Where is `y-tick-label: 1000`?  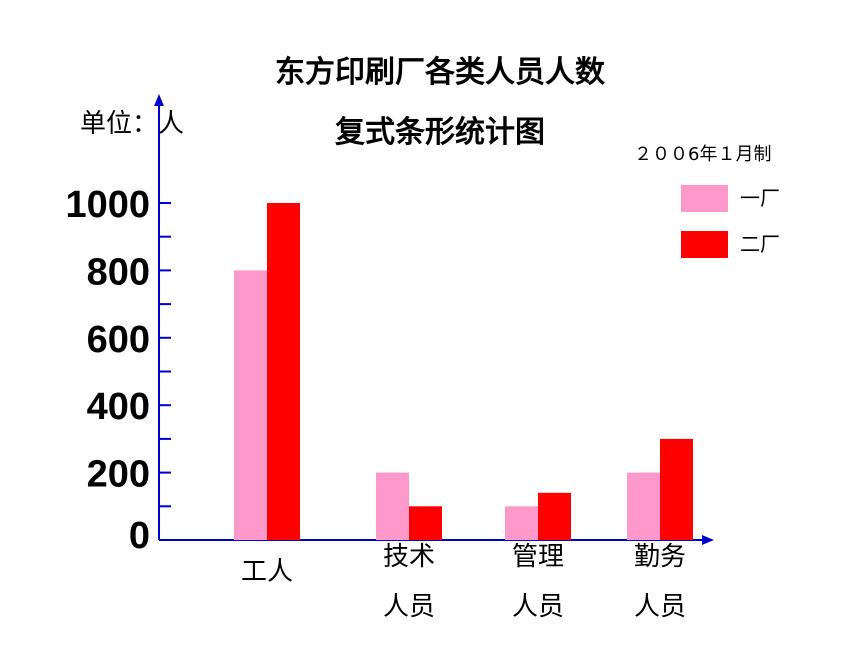 y-tick-label: 1000 is located at coordinates (107, 205).